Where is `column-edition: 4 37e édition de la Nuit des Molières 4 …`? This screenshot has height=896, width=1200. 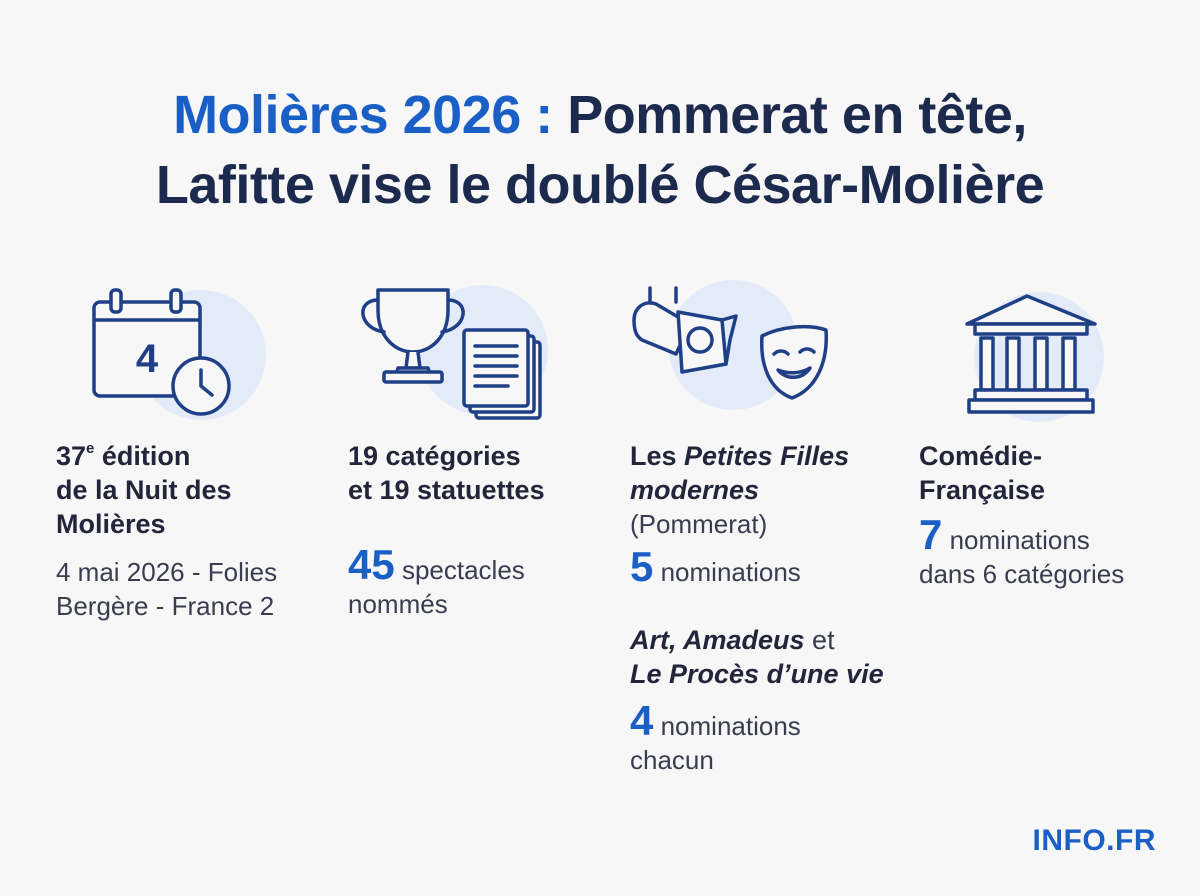 column-edition: 4 37e édition de la Nuit des Molières 4 … is located at coordinates (191, 451).